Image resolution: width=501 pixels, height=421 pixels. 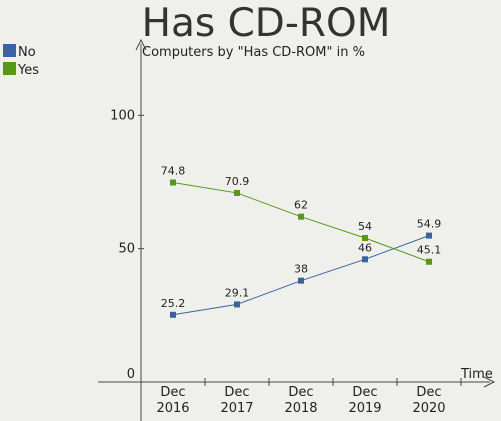 I want to click on series-no: 25.2 29.1 38 46 54.9, so click(x=301, y=268).